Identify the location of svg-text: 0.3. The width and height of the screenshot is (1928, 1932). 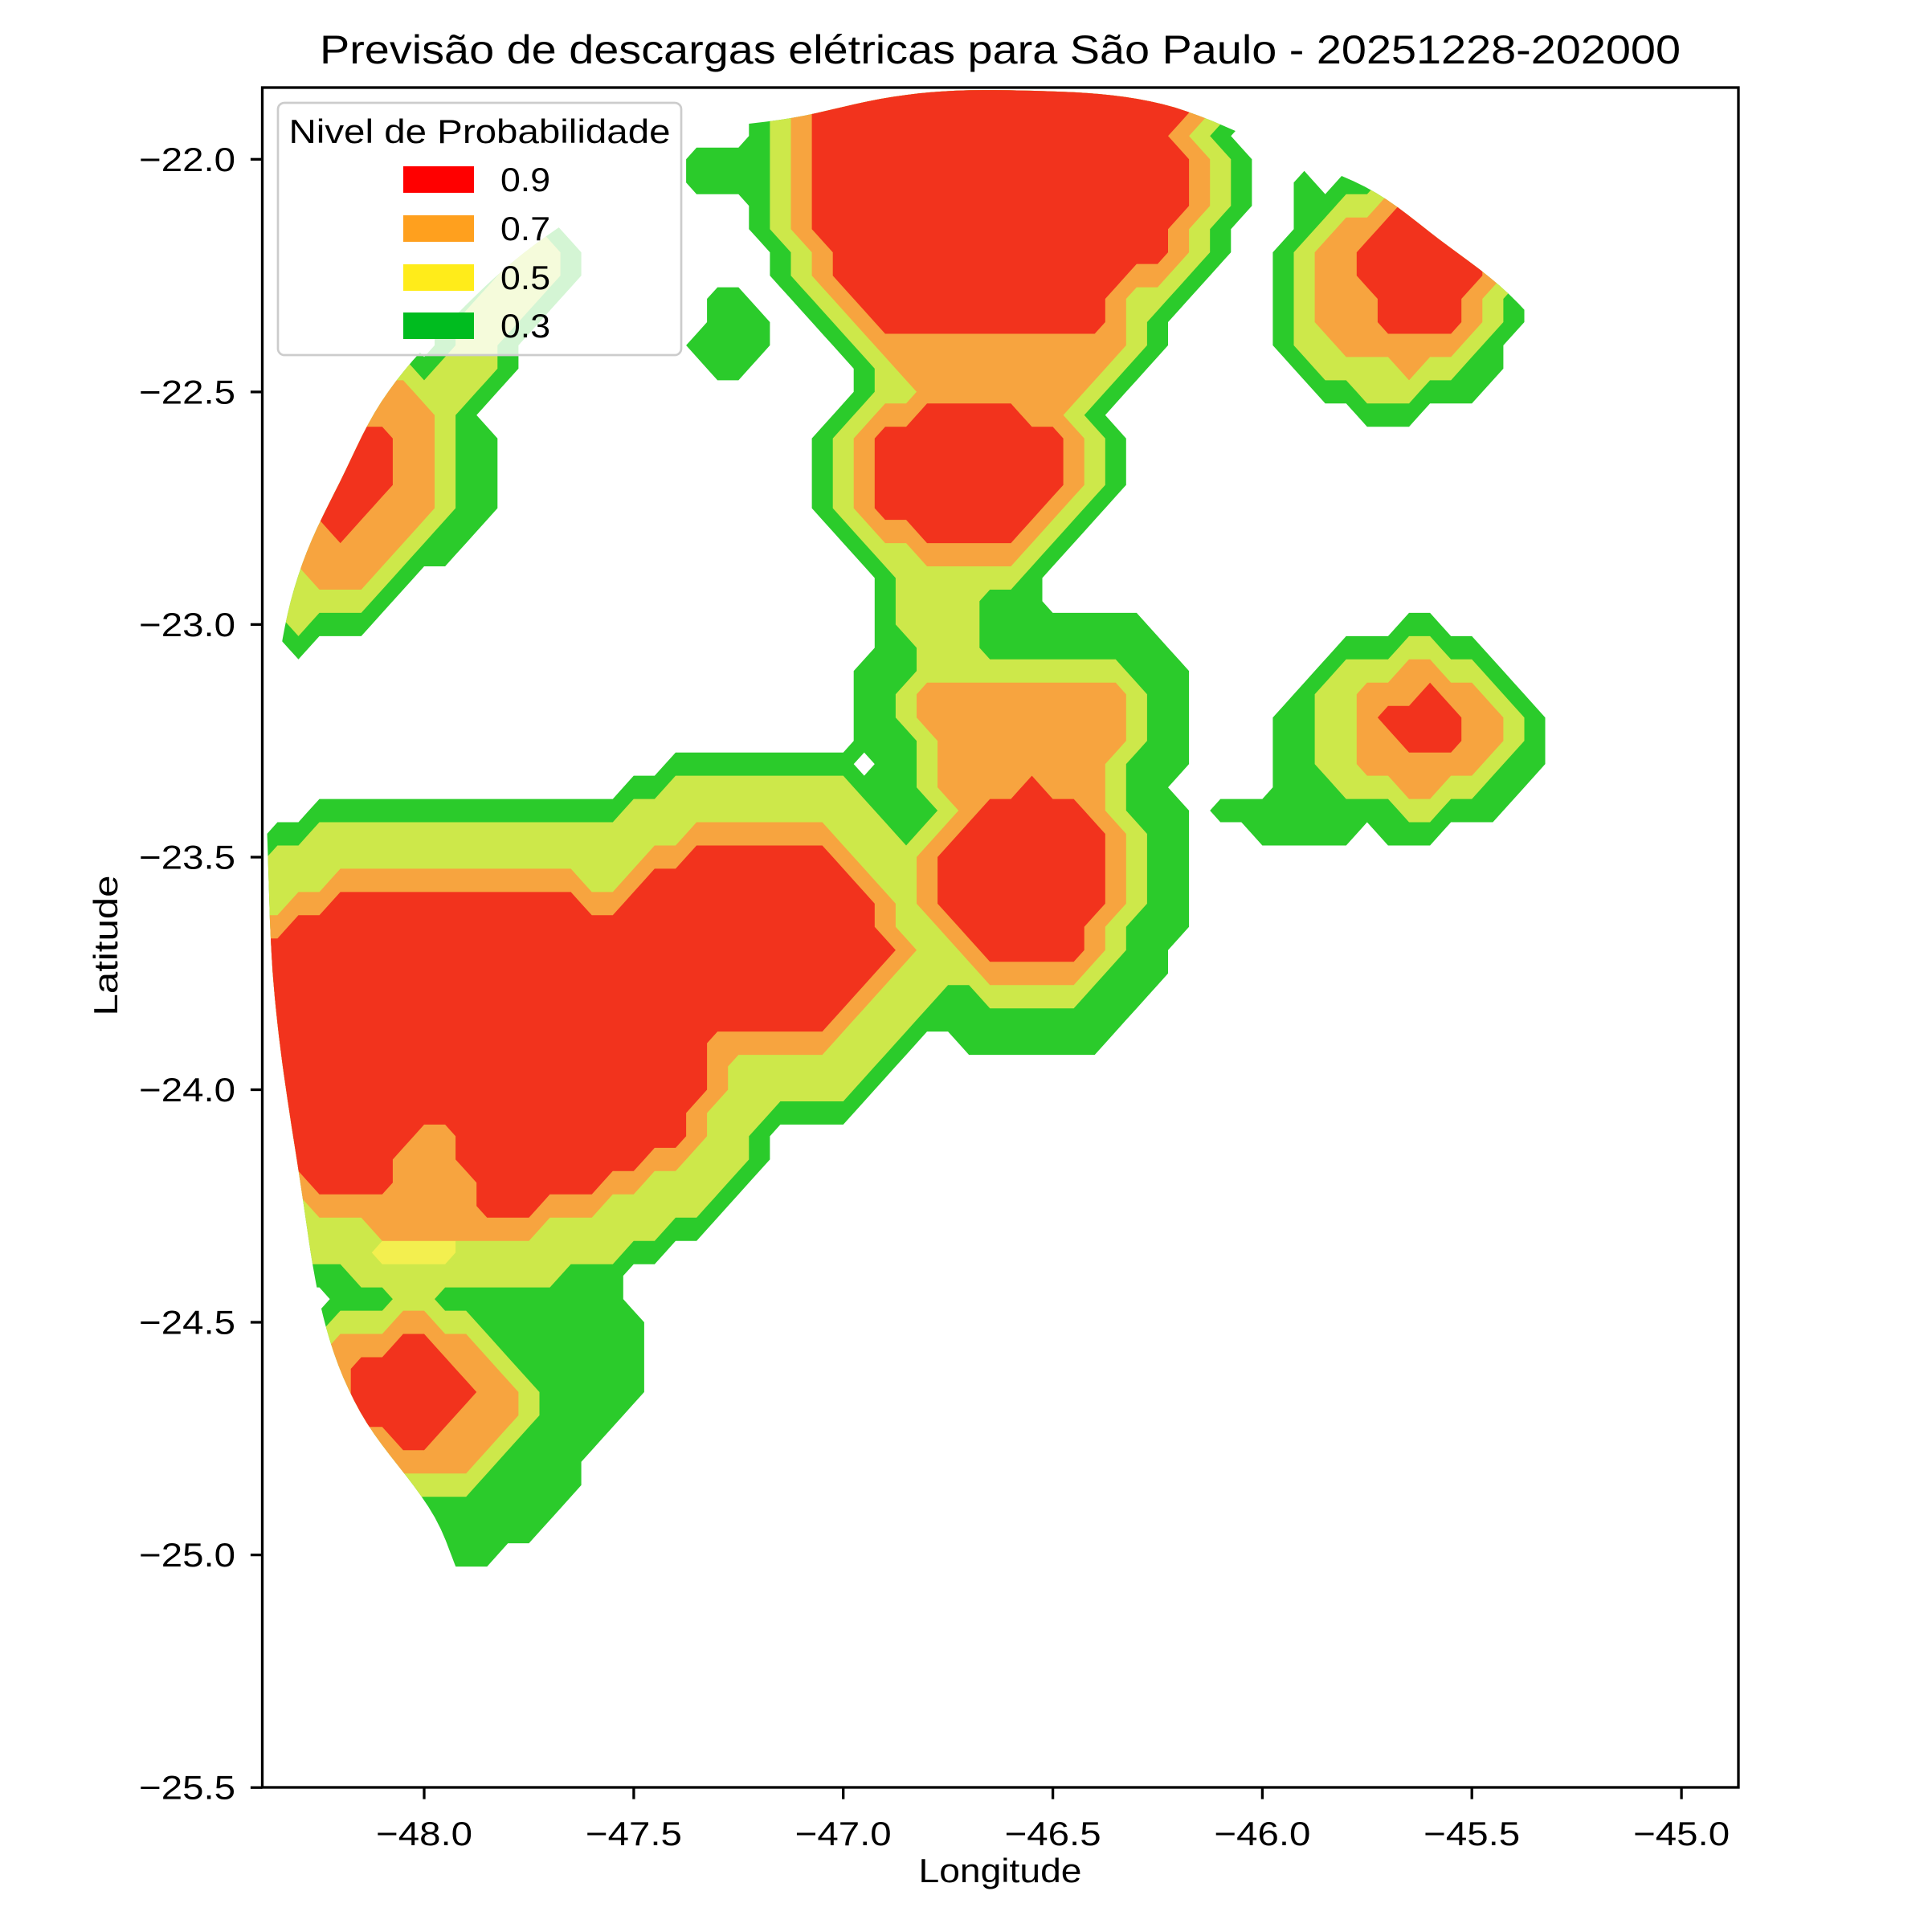
(525, 326).